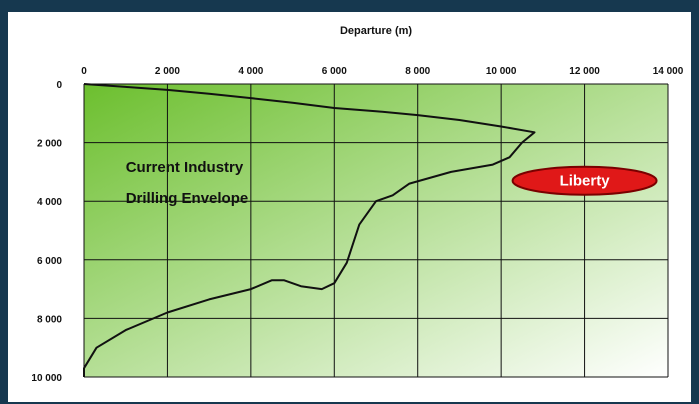 The image size is (699, 404). I want to click on x-tick-label: 2 000, so click(167, 71).